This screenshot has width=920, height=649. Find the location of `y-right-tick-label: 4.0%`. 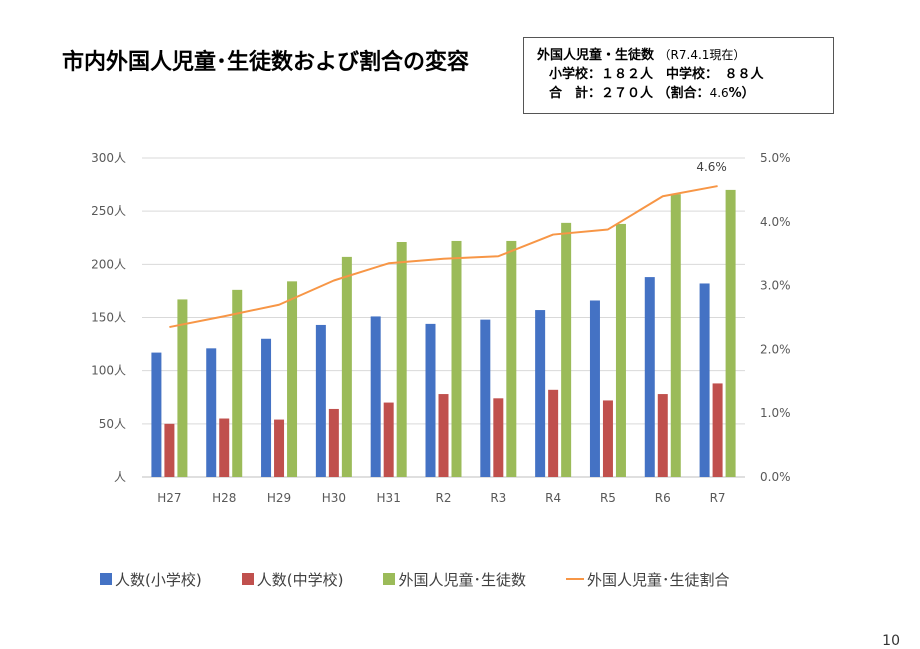

y-right-tick-label: 4.0% is located at coordinates (775, 222).